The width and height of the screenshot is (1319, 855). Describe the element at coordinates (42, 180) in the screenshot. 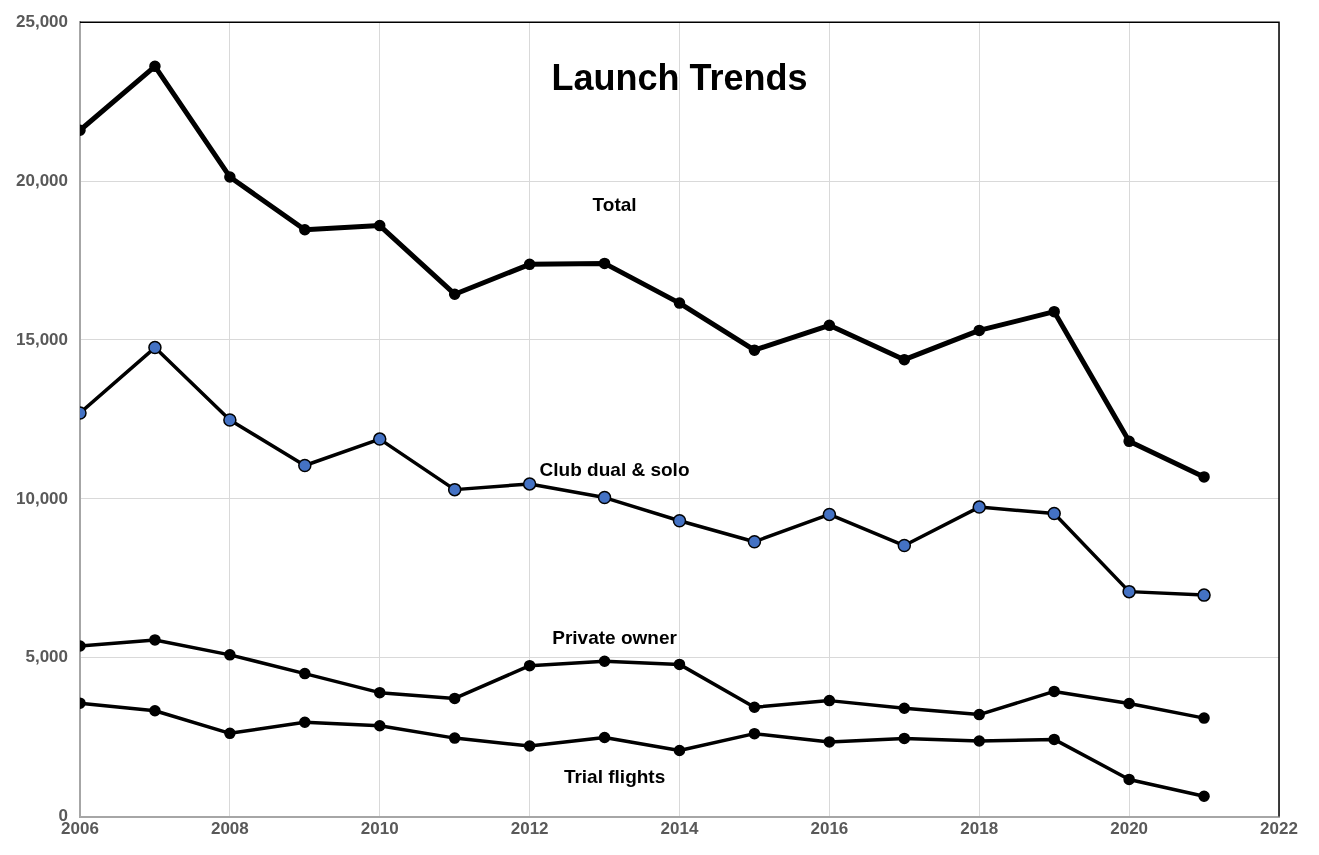

I see `y-tick-label: 20,000` at that location.